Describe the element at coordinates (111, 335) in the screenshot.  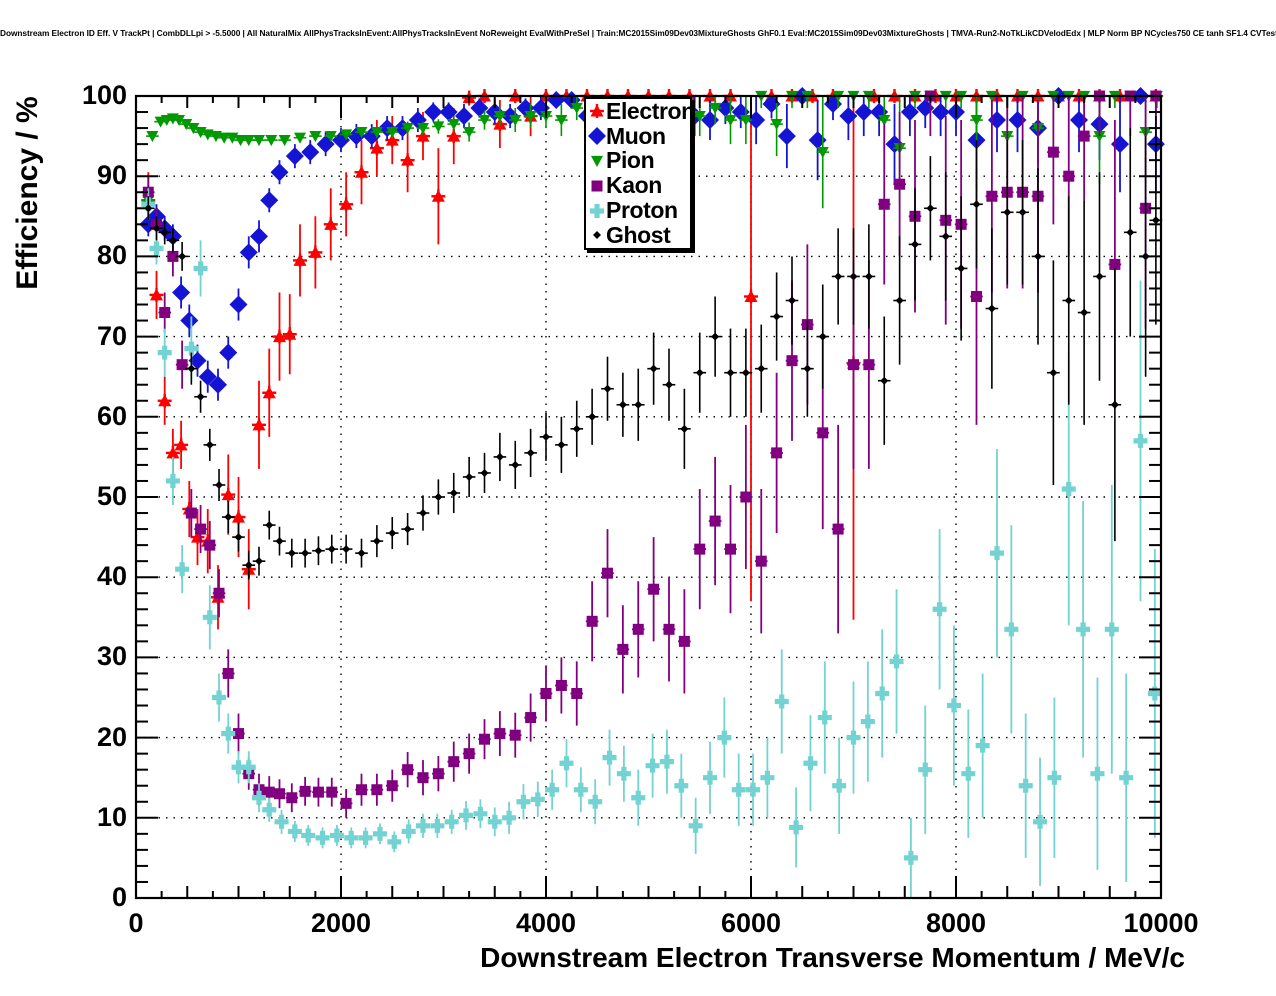
I see `y-tick-label: 70` at that location.